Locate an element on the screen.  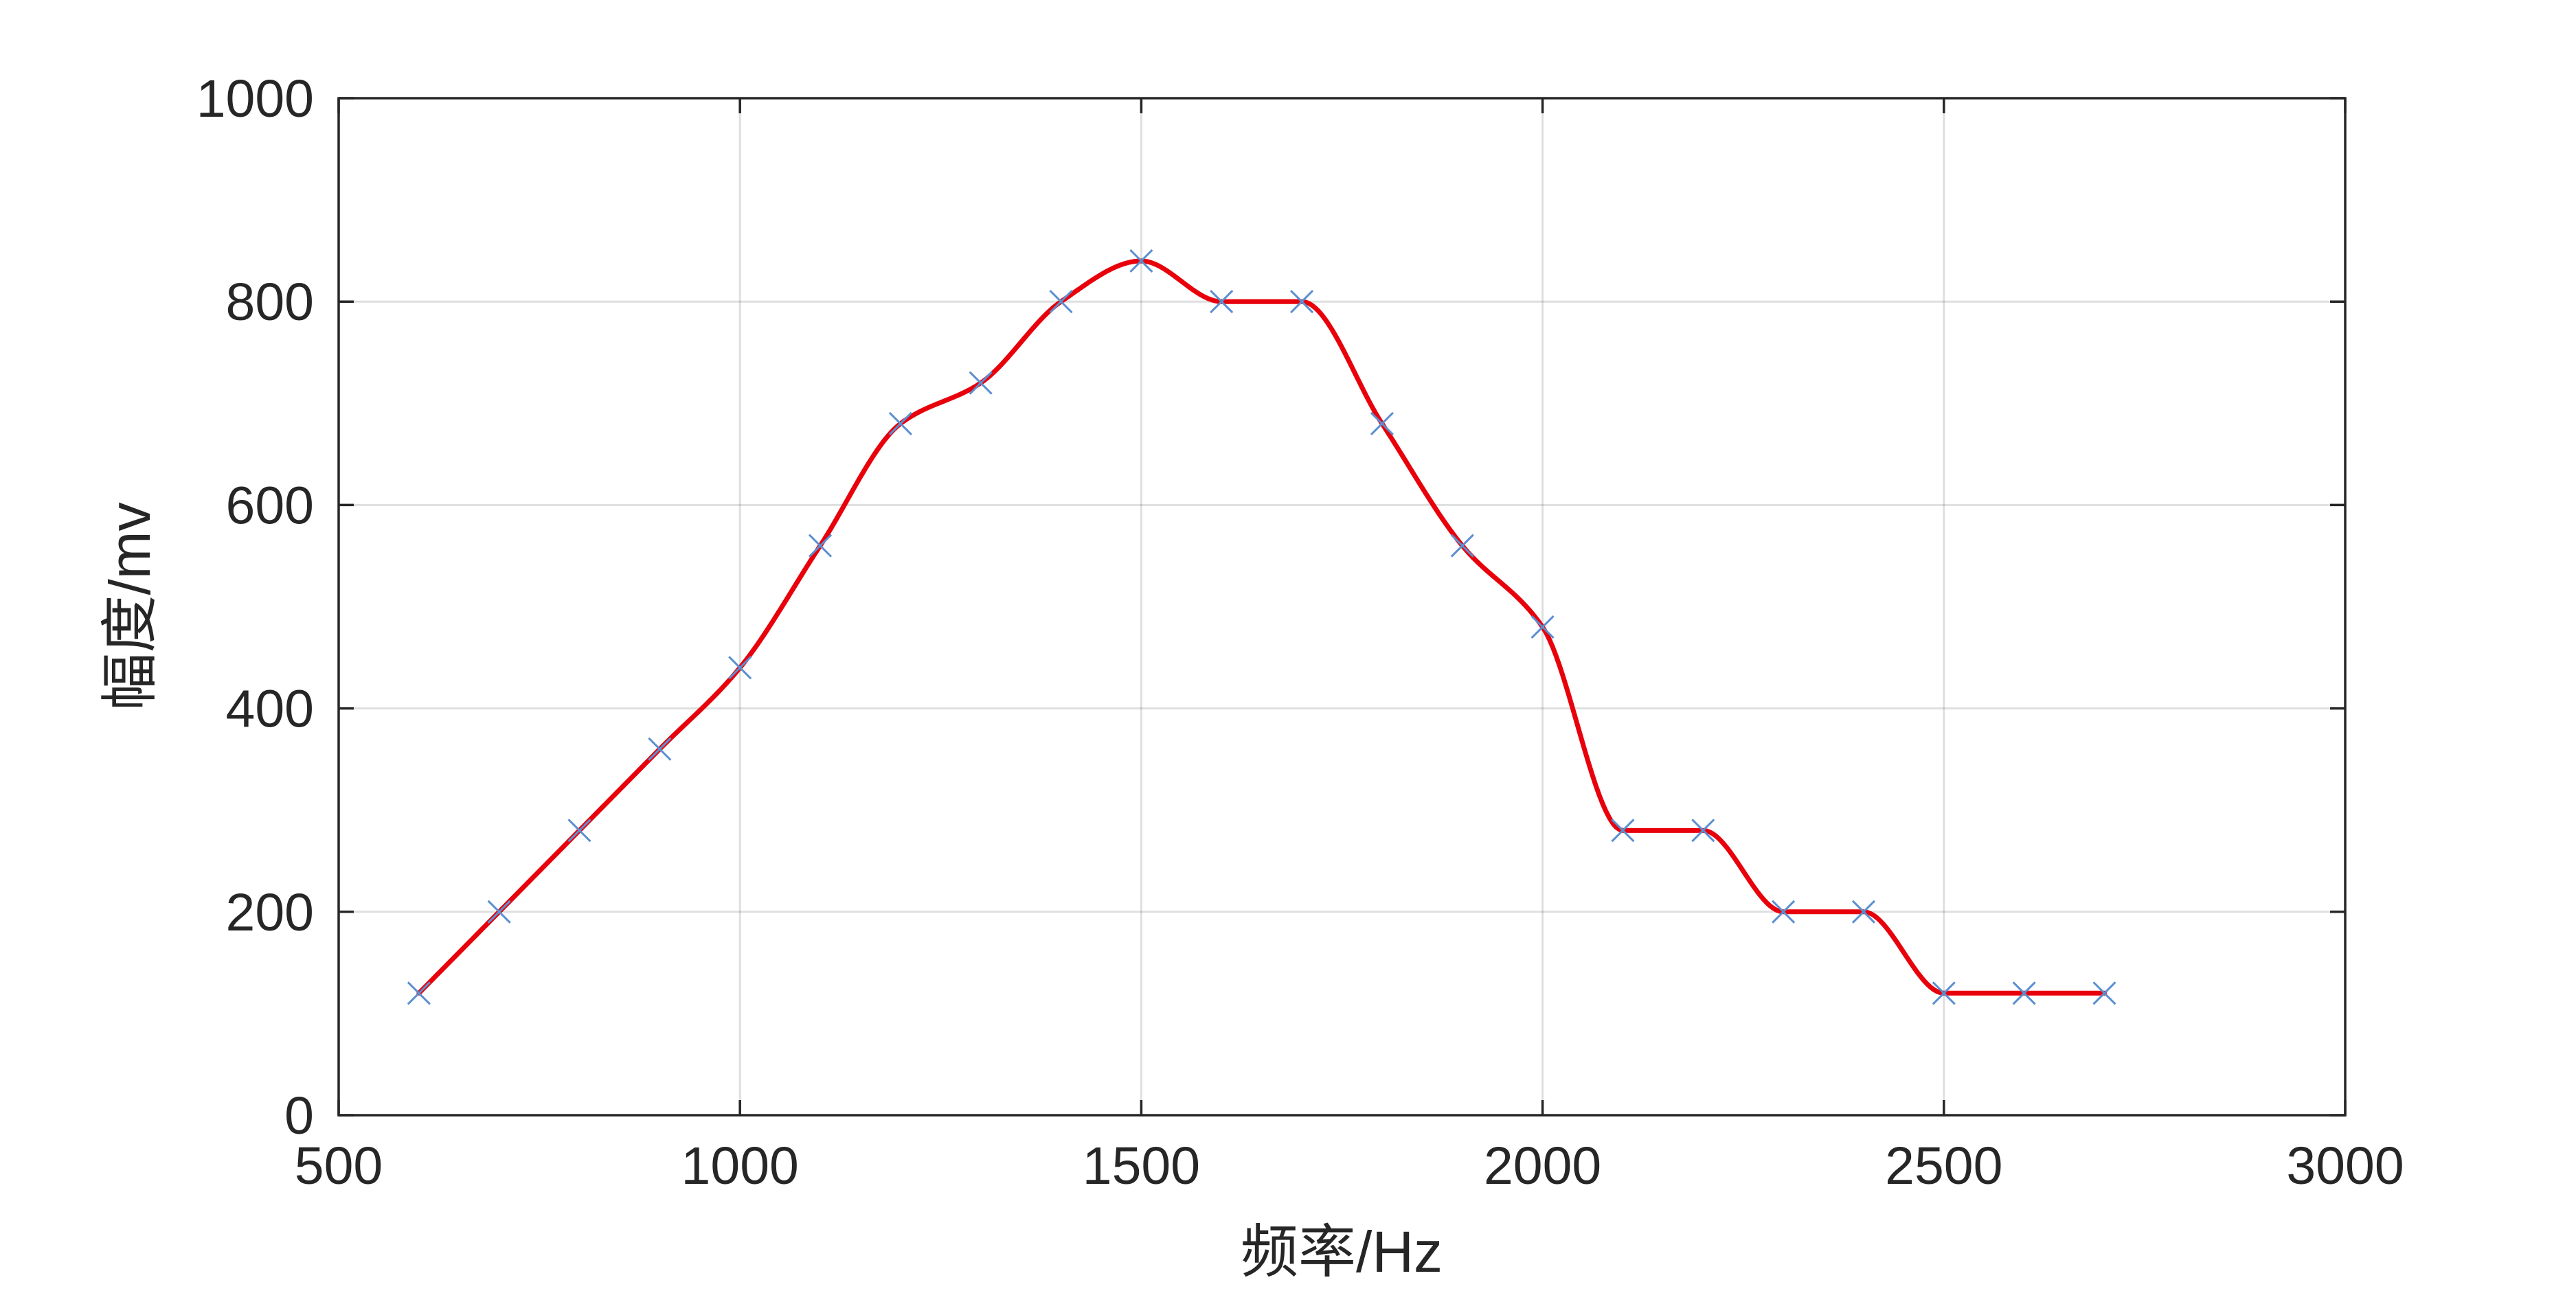
y-tick-label: 200 is located at coordinates (270, 913).